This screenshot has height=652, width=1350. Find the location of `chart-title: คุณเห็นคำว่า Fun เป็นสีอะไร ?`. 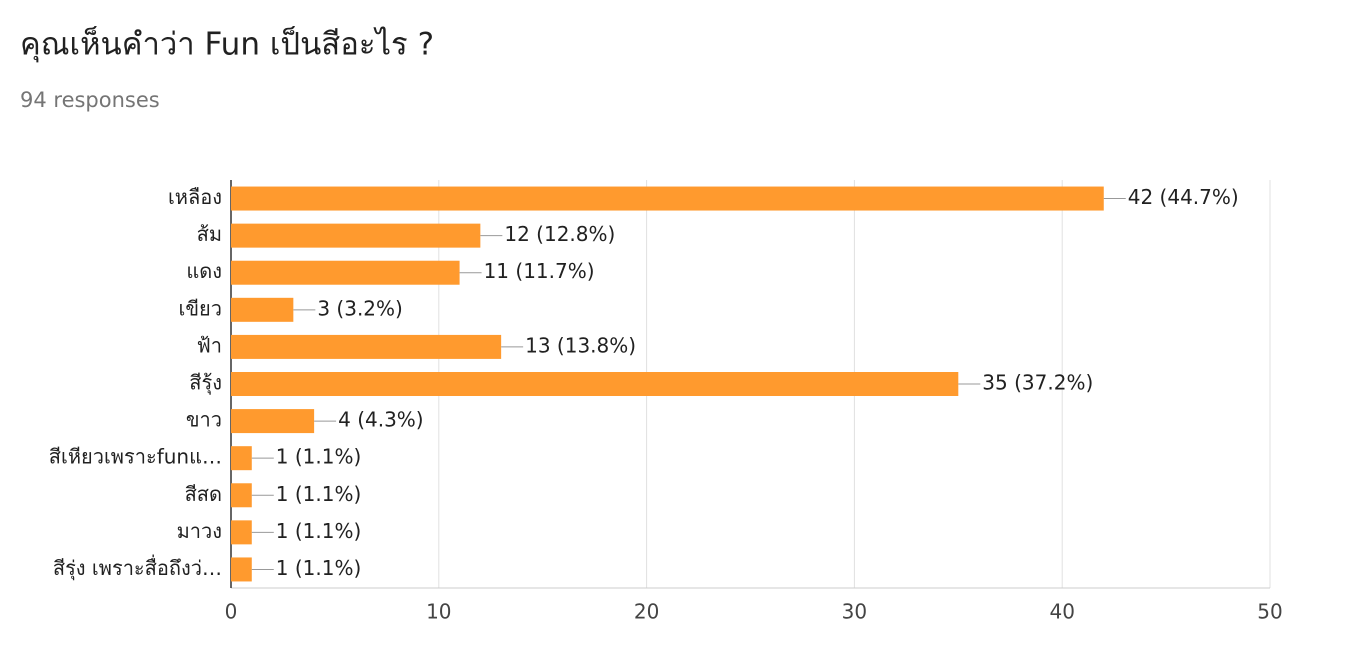

chart-title: คุณเห็นคำว่า Fun เป็นสีอะไร ? is located at coordinates (227, 45).